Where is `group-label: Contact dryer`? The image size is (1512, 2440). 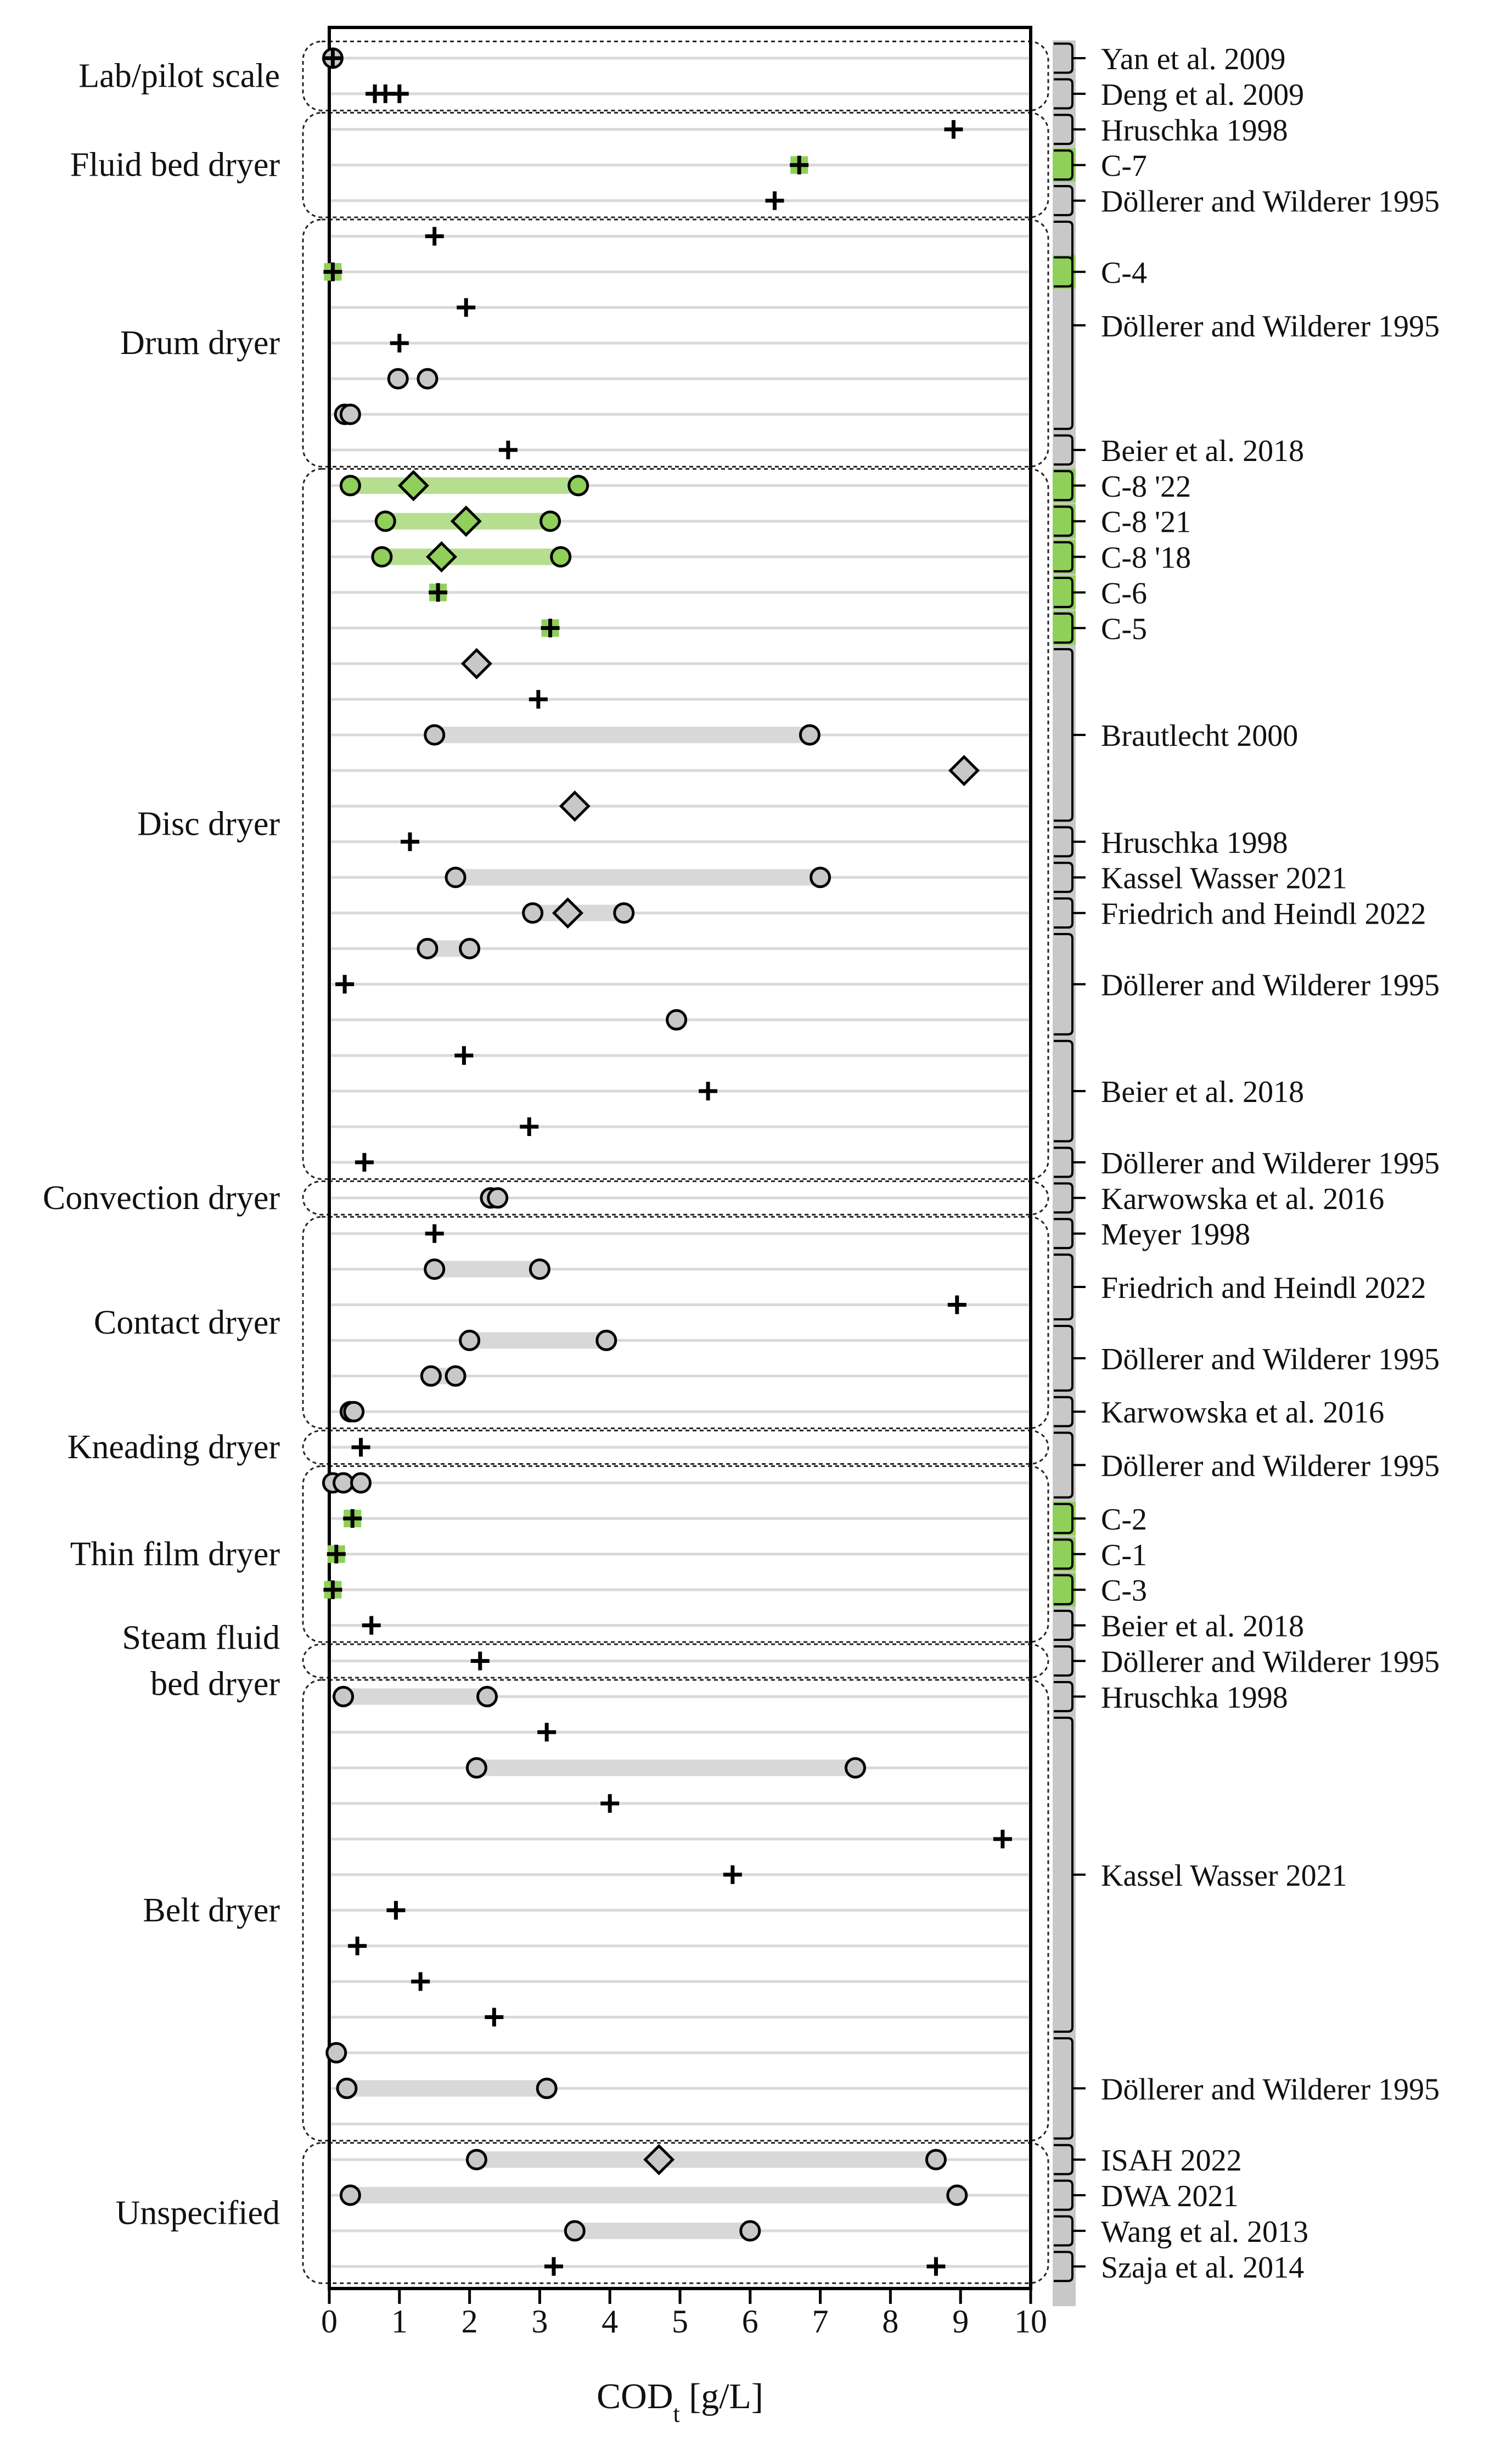
group-label: Contact dryer is located at coordinates (187, 1322).